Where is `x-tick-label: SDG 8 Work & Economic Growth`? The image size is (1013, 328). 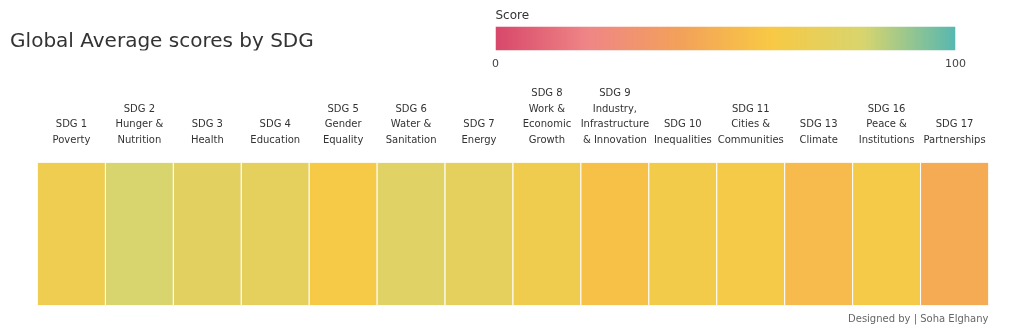
x-tick-label: SDG 8 Work & Economic Growth is located at coordinates (547, 116).